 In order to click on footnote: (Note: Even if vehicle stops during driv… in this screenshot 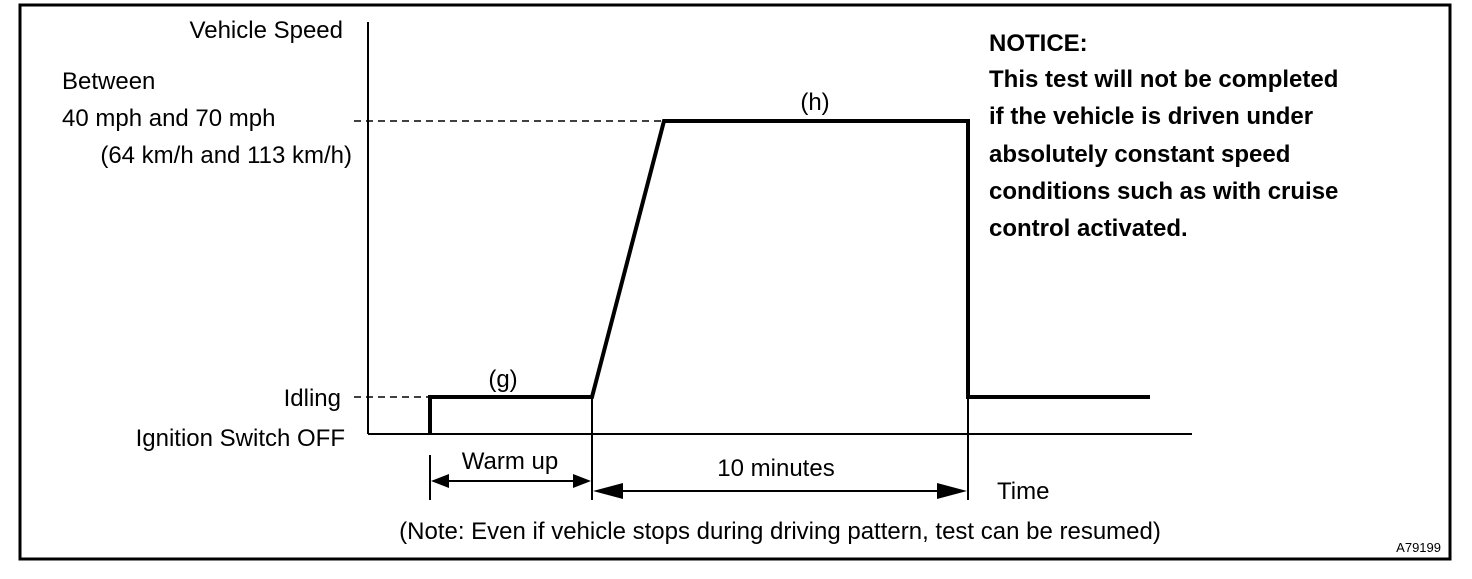, I will do `click(780, 531)`.